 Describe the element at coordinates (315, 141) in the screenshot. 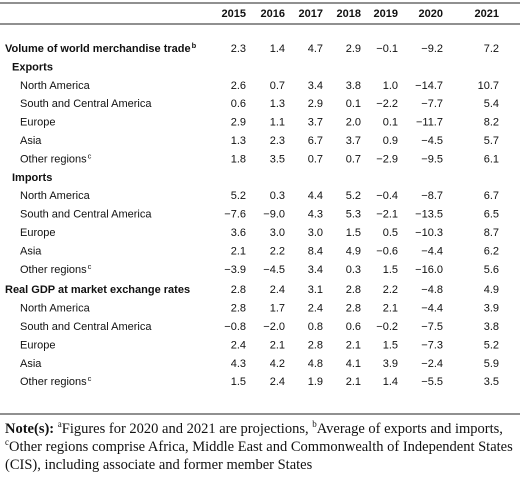

I see `cell: 6.7` at that location.